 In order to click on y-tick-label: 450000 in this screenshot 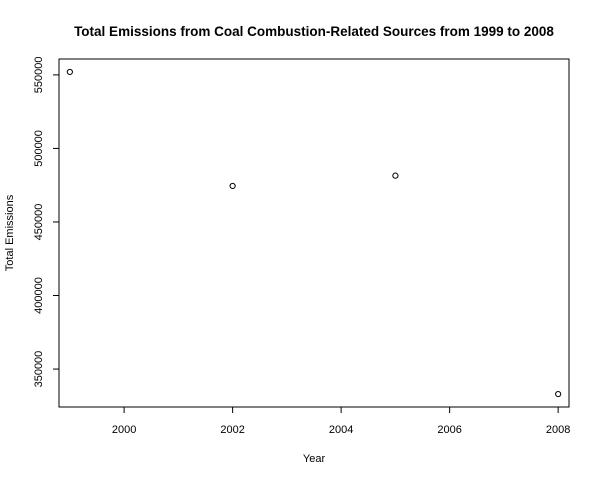, I will do `click(39, 222)`.